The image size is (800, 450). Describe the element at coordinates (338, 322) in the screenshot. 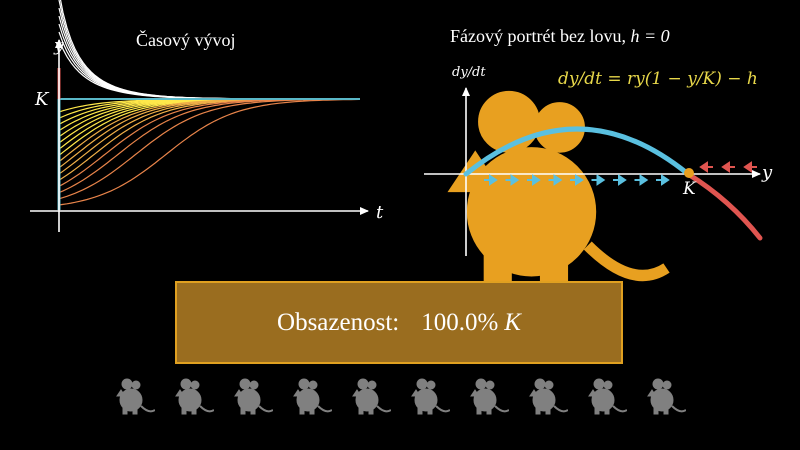

I see `occupancy-label: Obsazenost:` at that location.